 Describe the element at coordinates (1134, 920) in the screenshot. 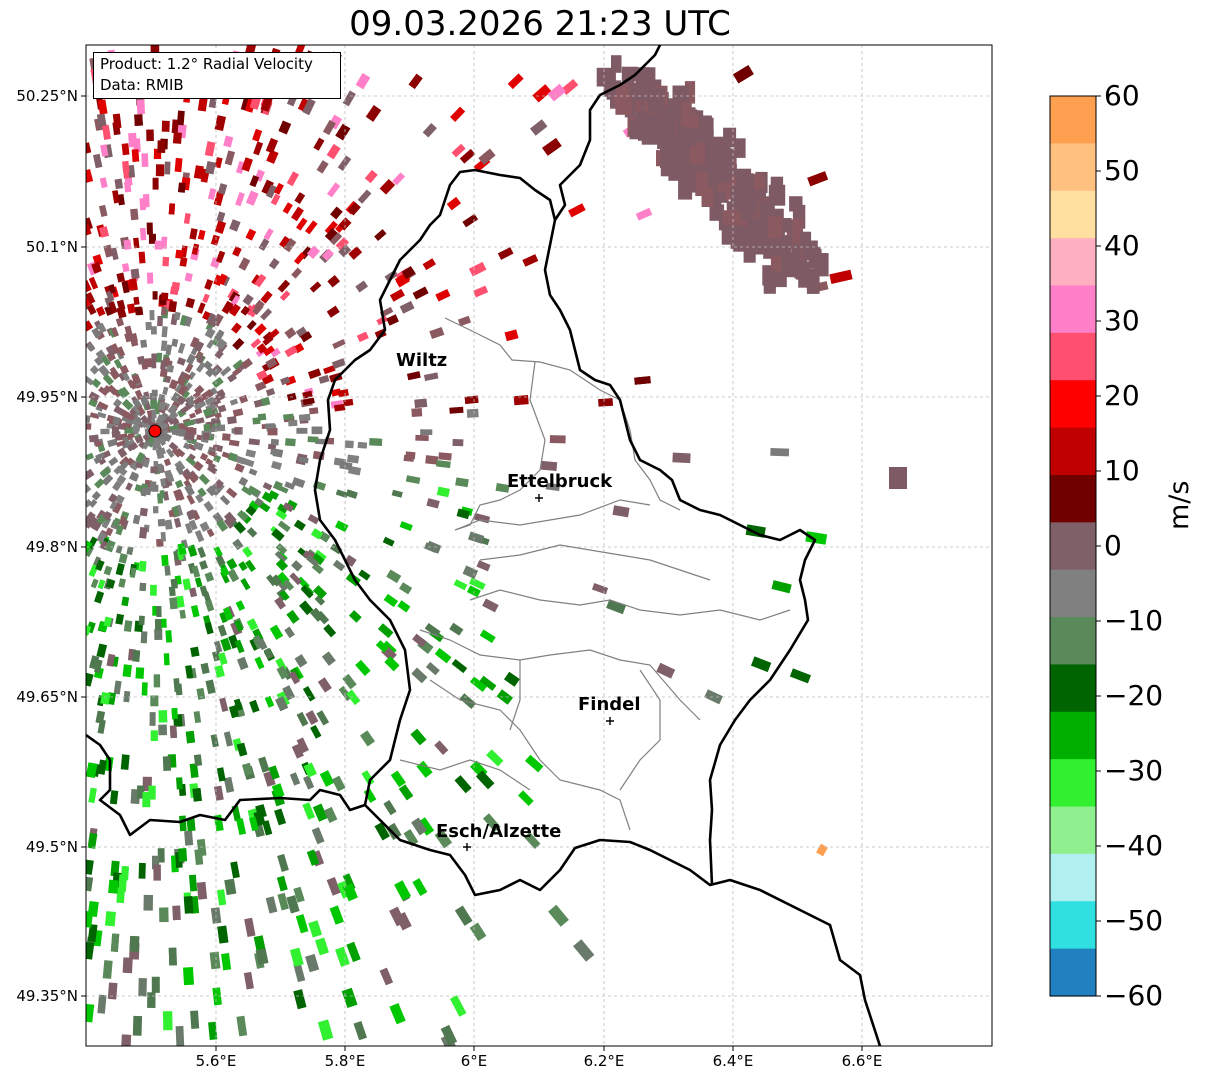

I see `colorbar-tick-label: −50` at that location.